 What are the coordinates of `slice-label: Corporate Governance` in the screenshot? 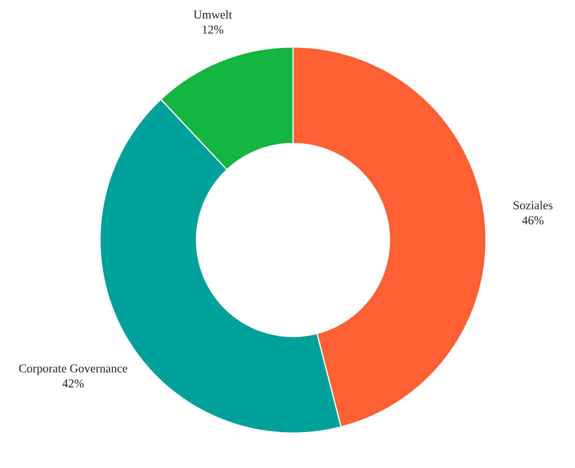 It's located at (73, 369).